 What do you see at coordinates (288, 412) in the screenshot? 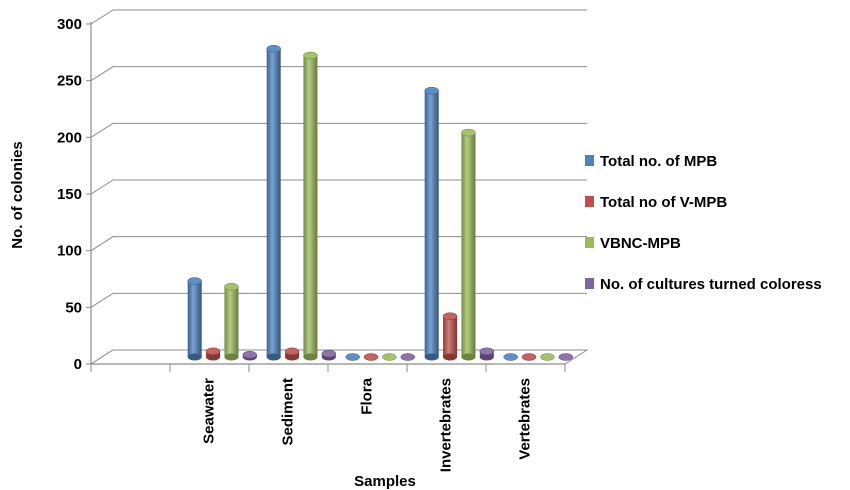
I see `x-tick-label: Sediment` at bounding box center [288, 412].